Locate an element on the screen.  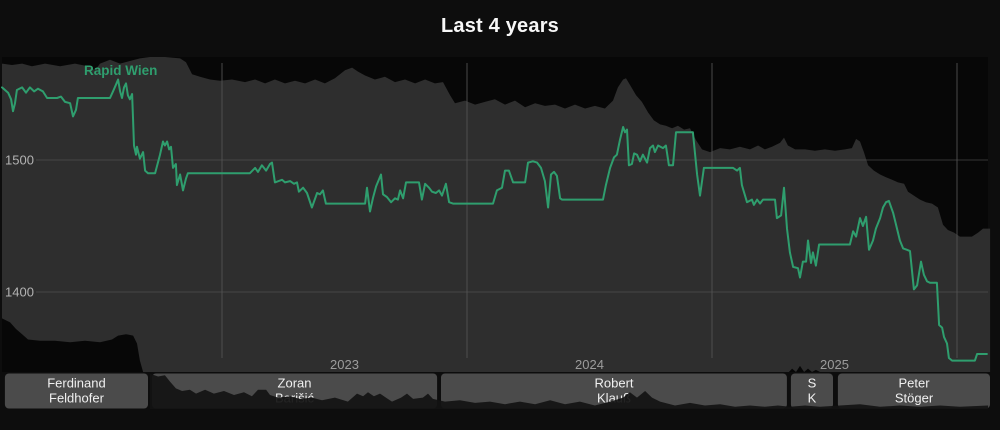
league-min-silhouette is located at coordinates (569, 391).